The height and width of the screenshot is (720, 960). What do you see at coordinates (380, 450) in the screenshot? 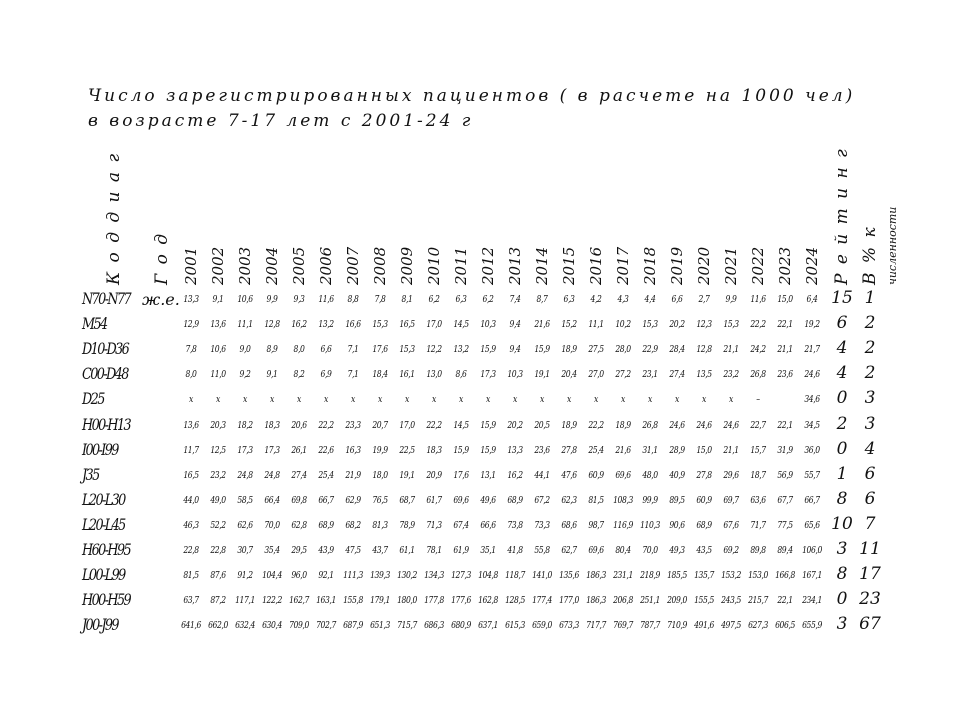
I see `cell-value: 19,9` at bounding box center [380, 450].